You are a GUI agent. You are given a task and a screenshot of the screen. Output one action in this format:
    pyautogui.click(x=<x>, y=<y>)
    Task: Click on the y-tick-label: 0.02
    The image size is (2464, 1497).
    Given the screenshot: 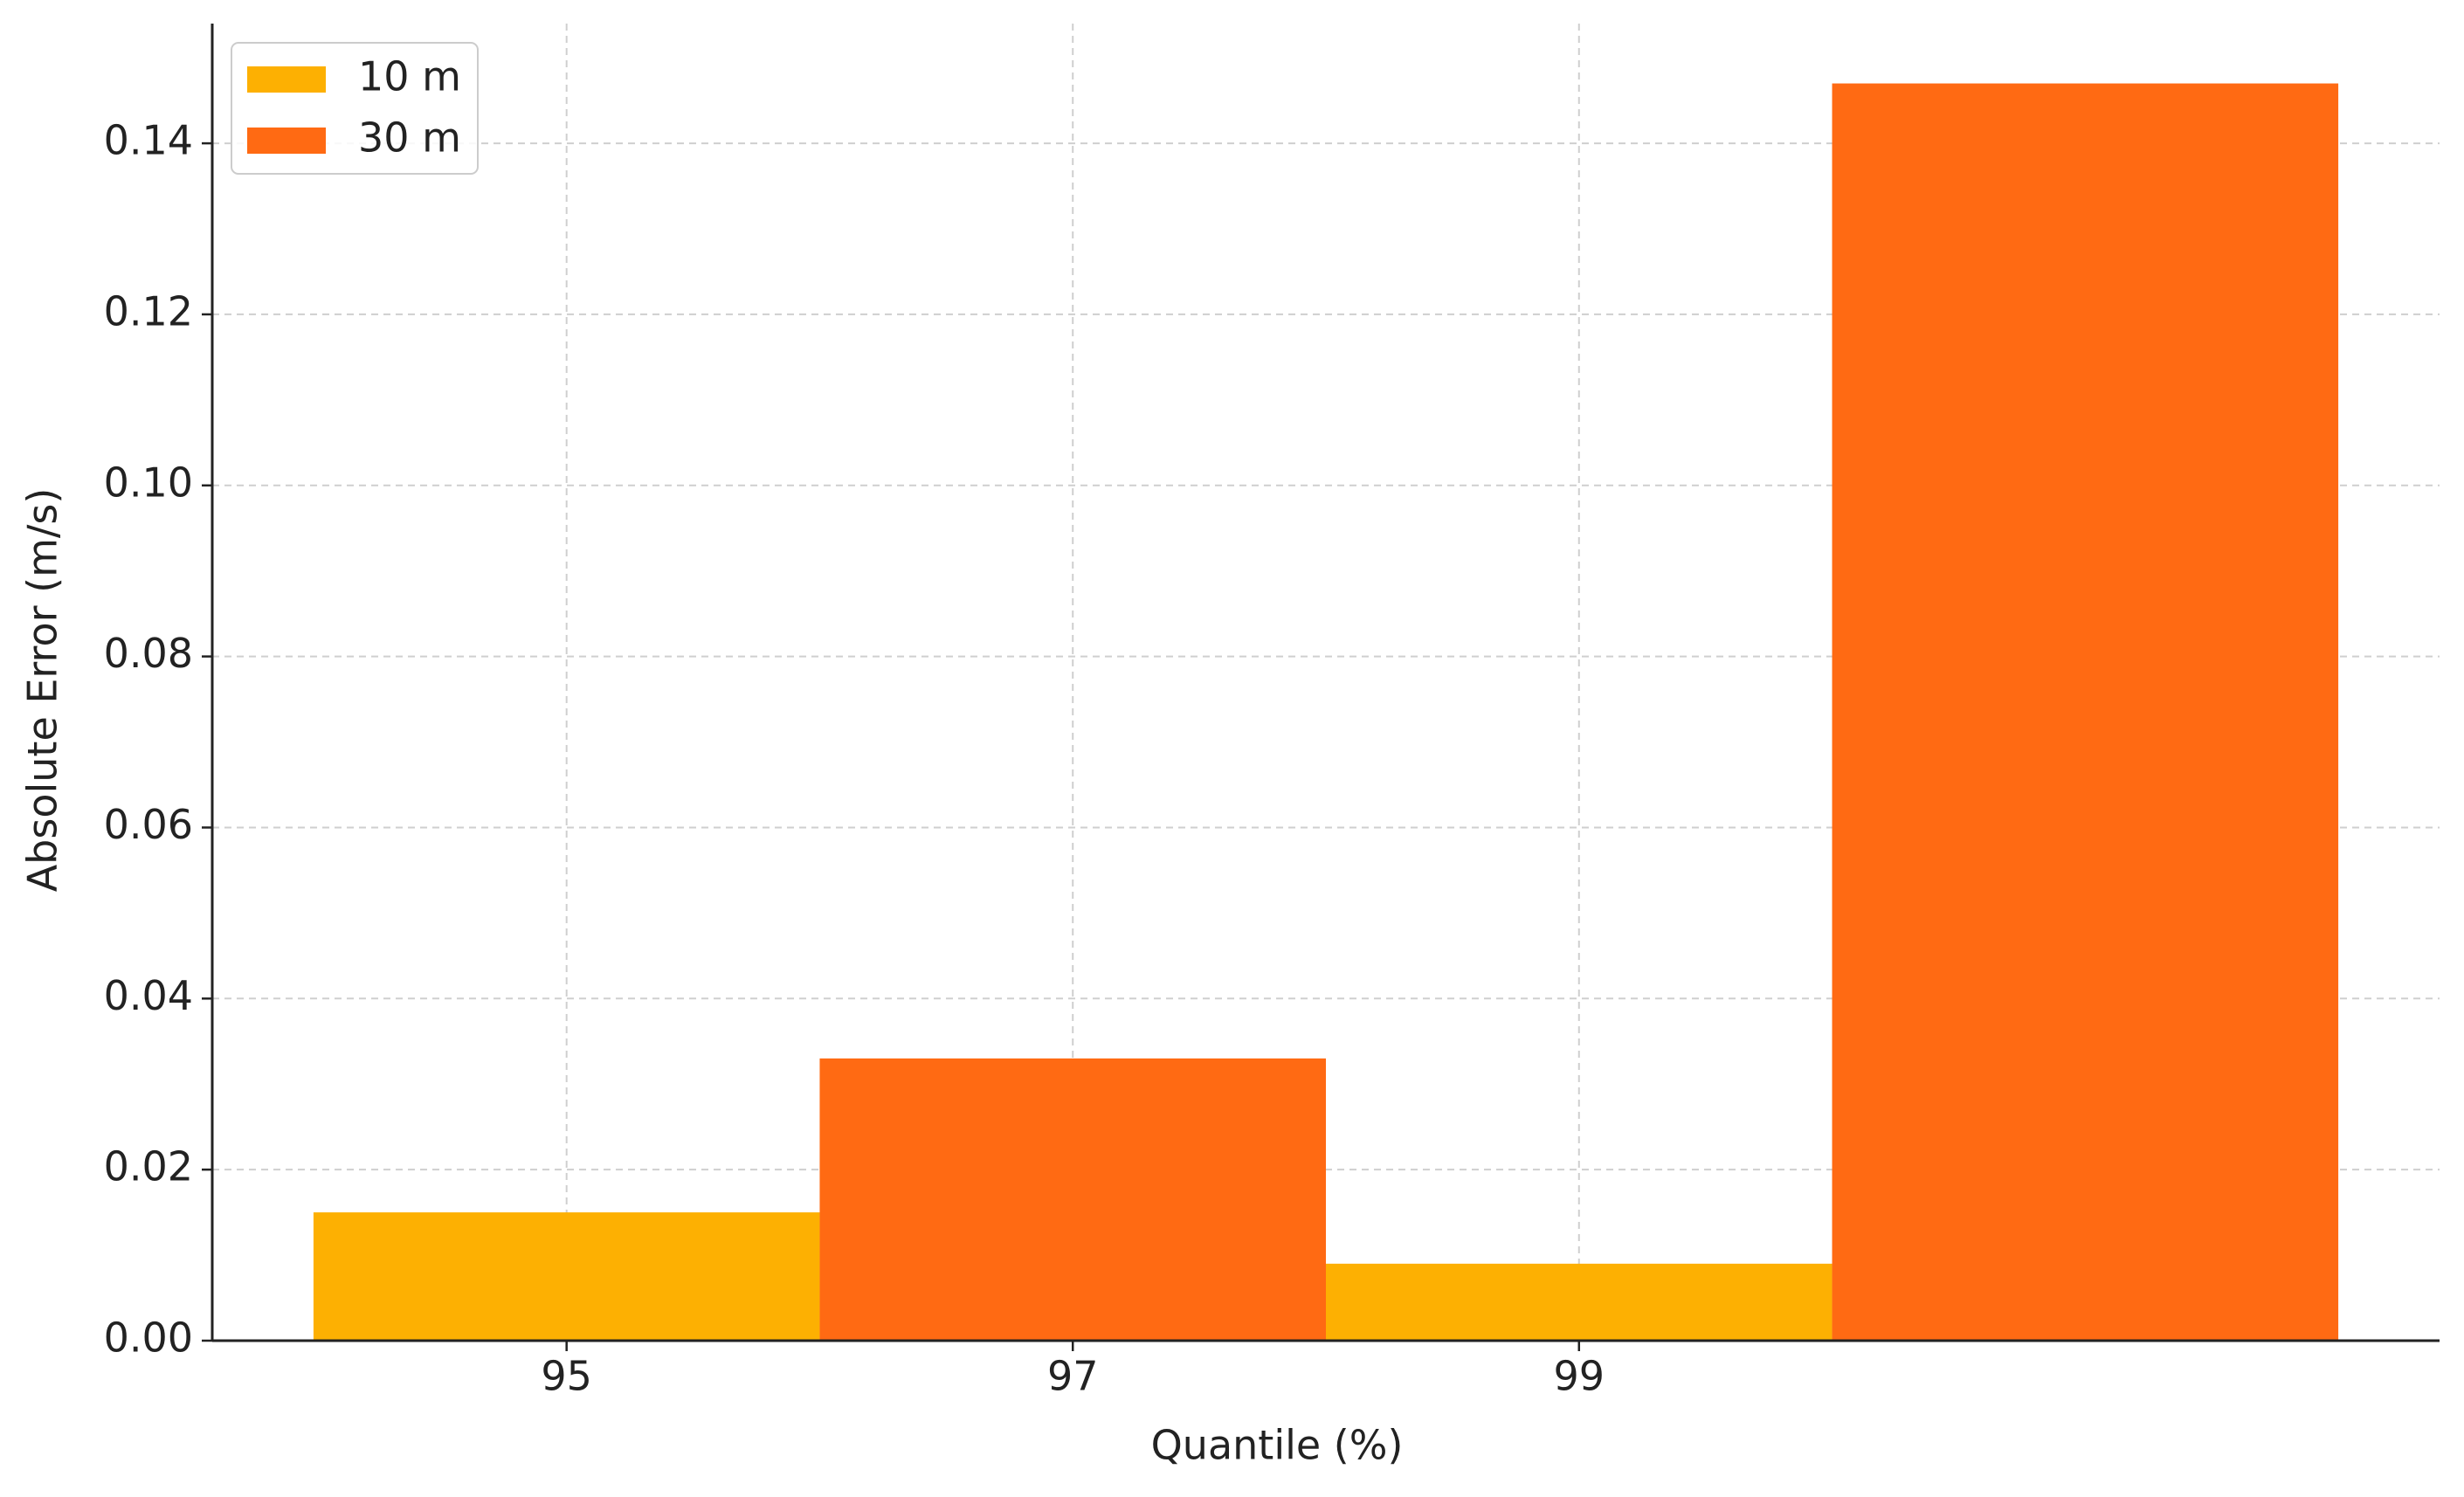 What is the action you would take?
    pyautogui.click(x=148, y=1166)
    